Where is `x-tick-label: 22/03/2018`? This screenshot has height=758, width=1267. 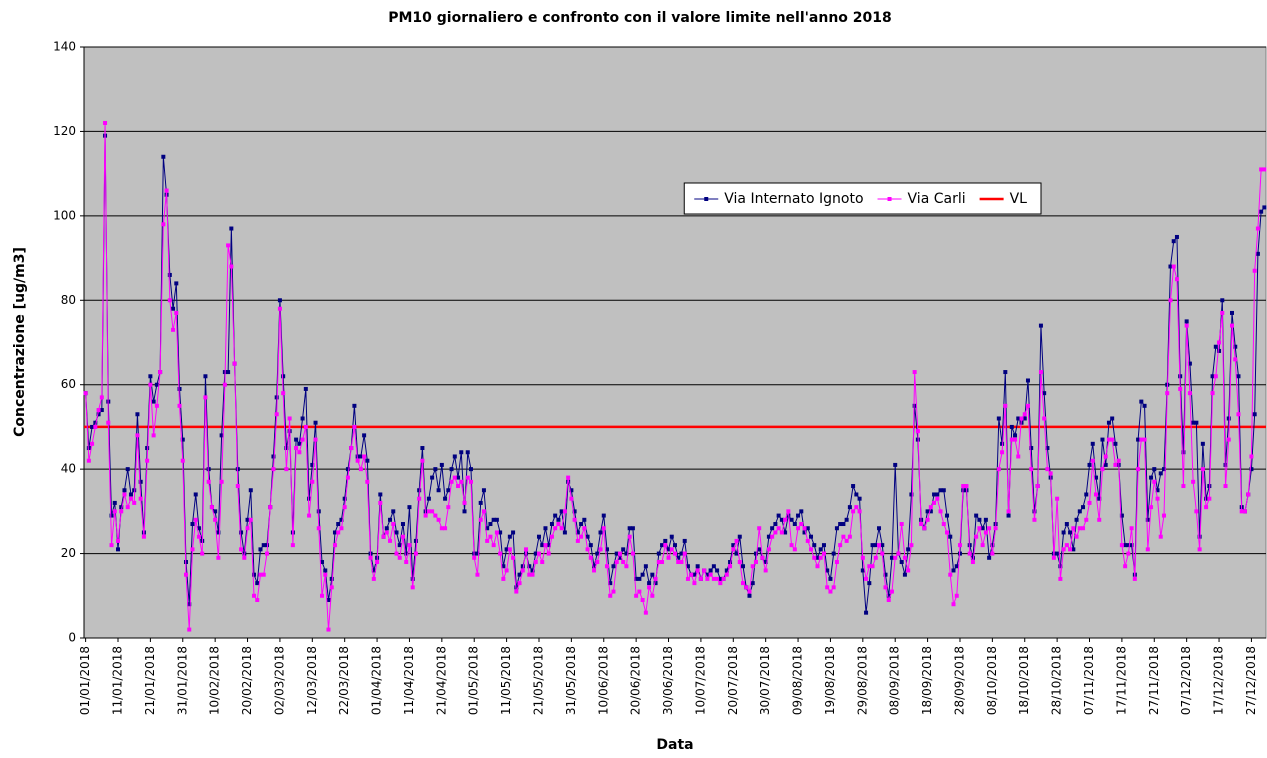
x-tick-label: 22/03/2018 is located at coordinates (344, 680).